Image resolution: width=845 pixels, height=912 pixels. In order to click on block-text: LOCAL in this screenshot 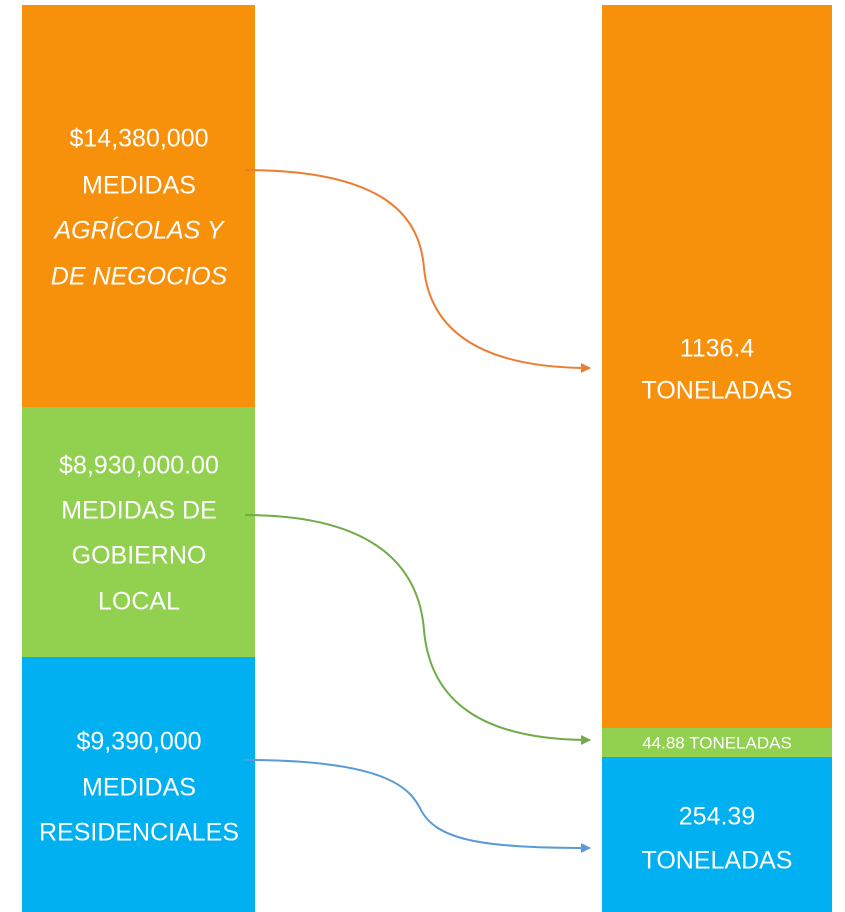, I will do `click(139, 602)`.